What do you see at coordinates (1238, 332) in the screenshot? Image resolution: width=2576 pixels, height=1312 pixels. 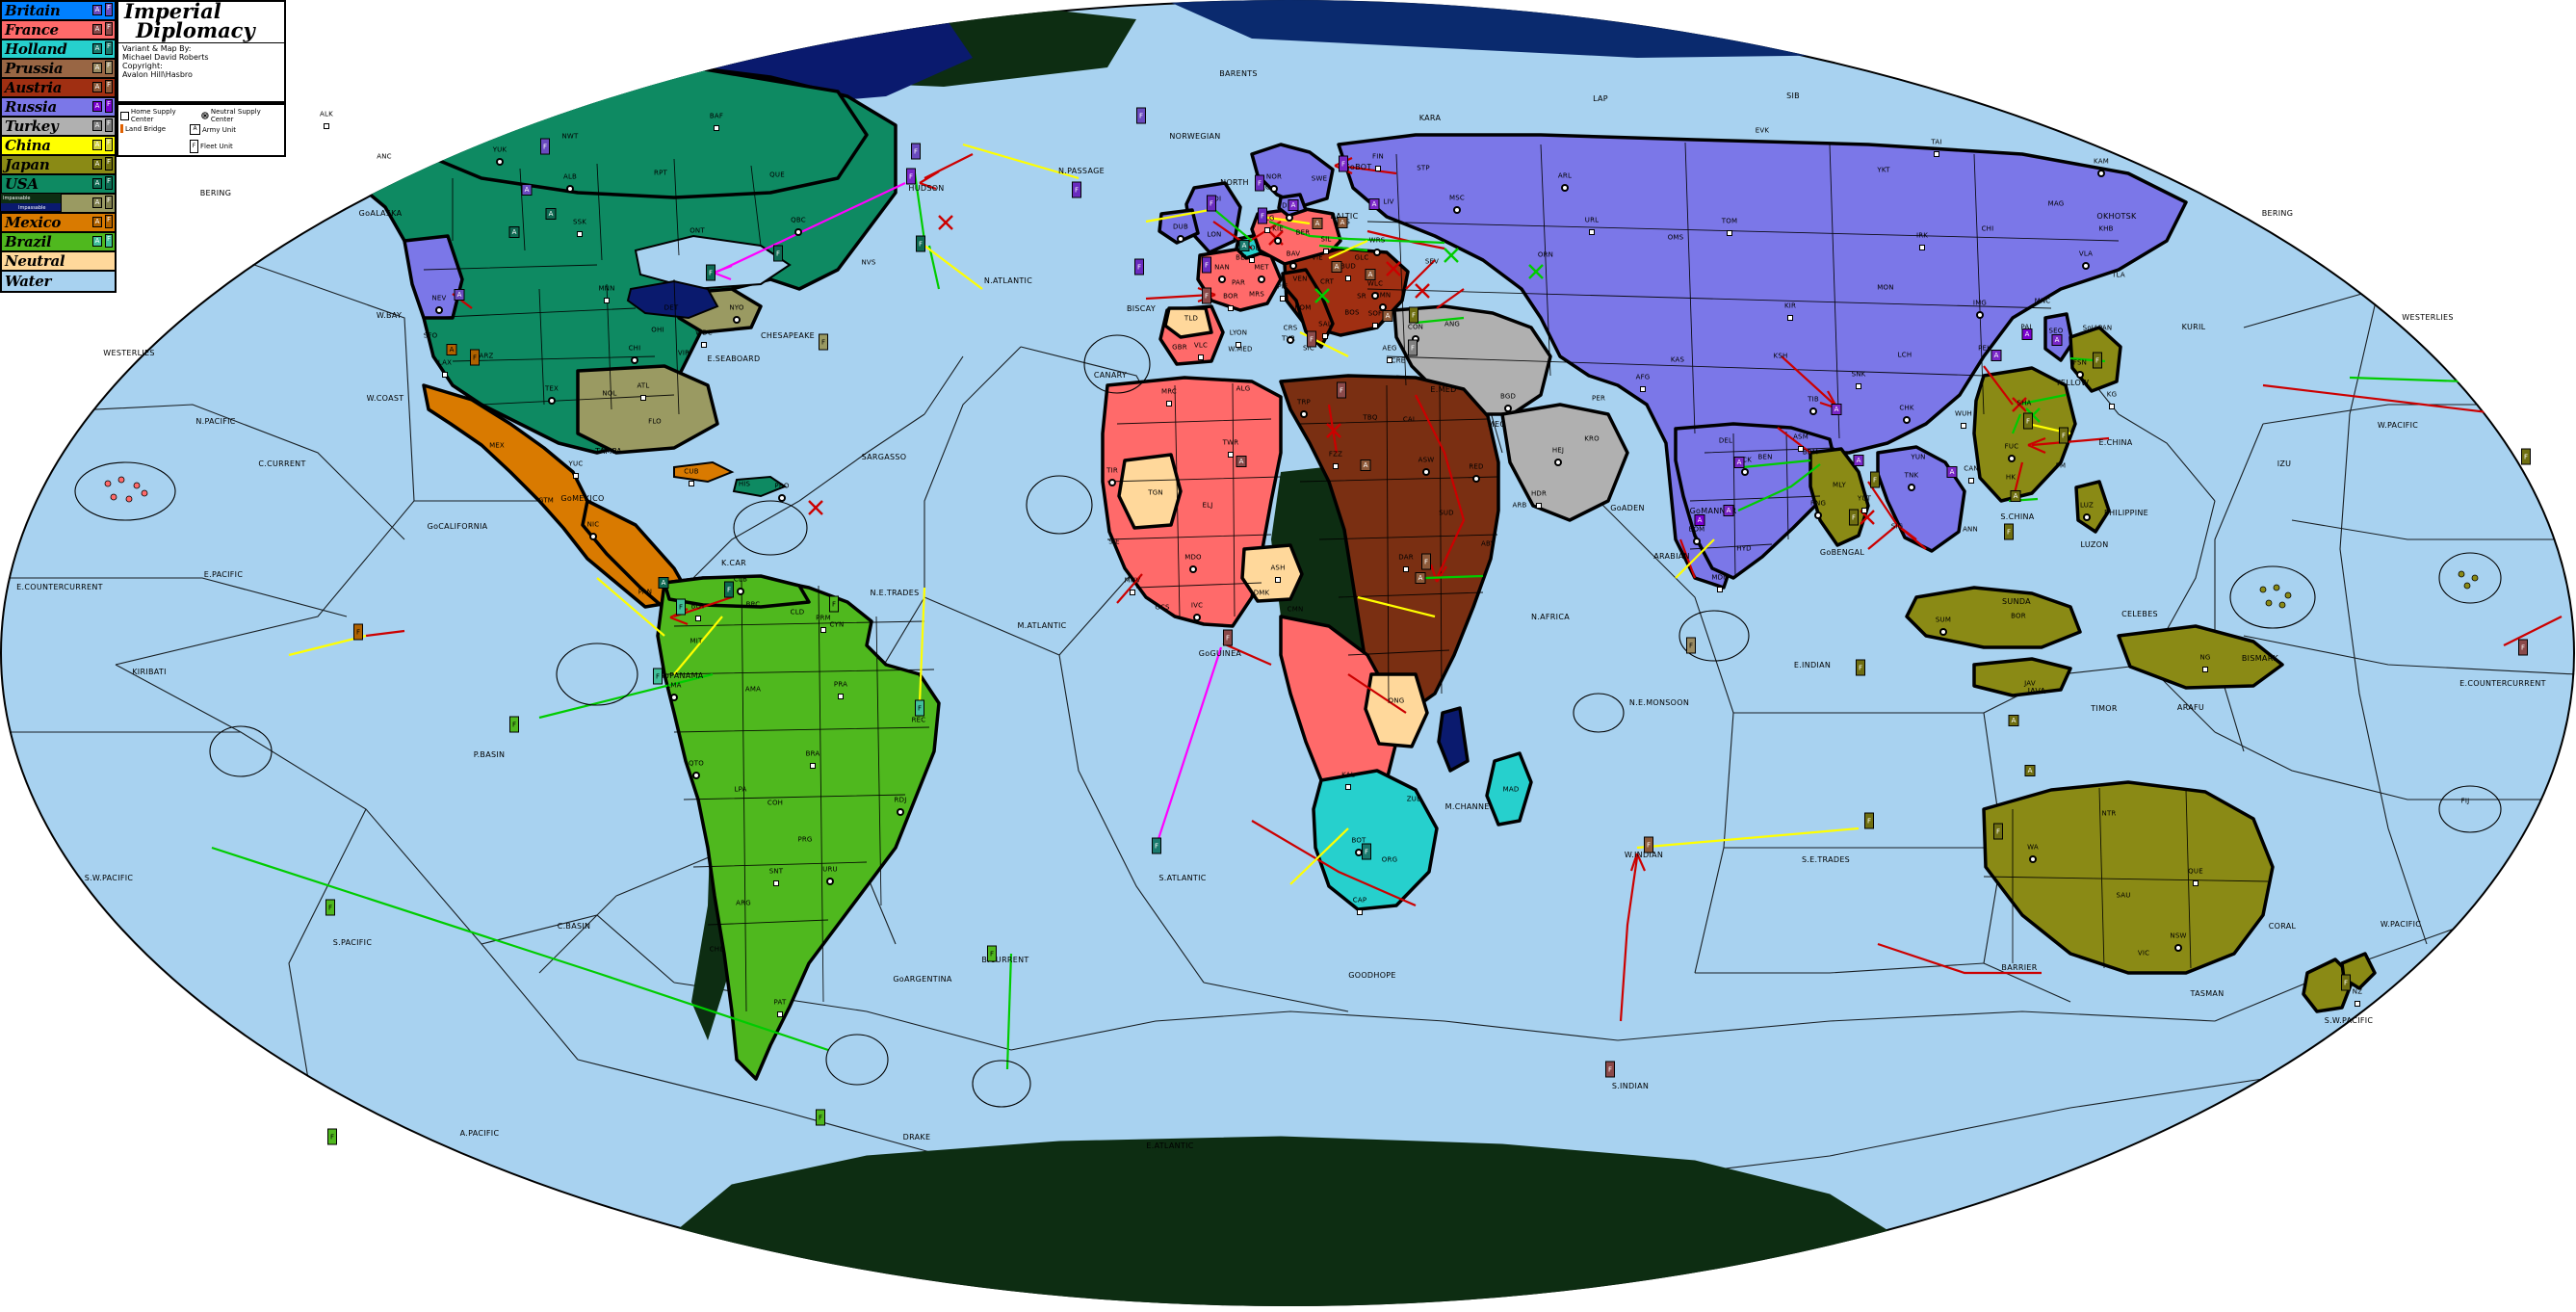 I see `province-label: LYON` at bounding box center [1238, 332].